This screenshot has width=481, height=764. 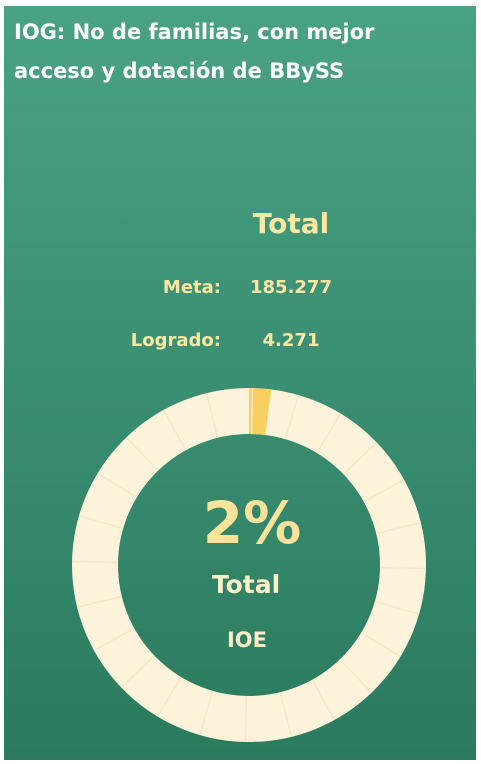 What do you see at coordinates (194, 32) in the screenshot?
I see `title-line: IOG: No de familias, con mejor` at bounding box center [194, 32].